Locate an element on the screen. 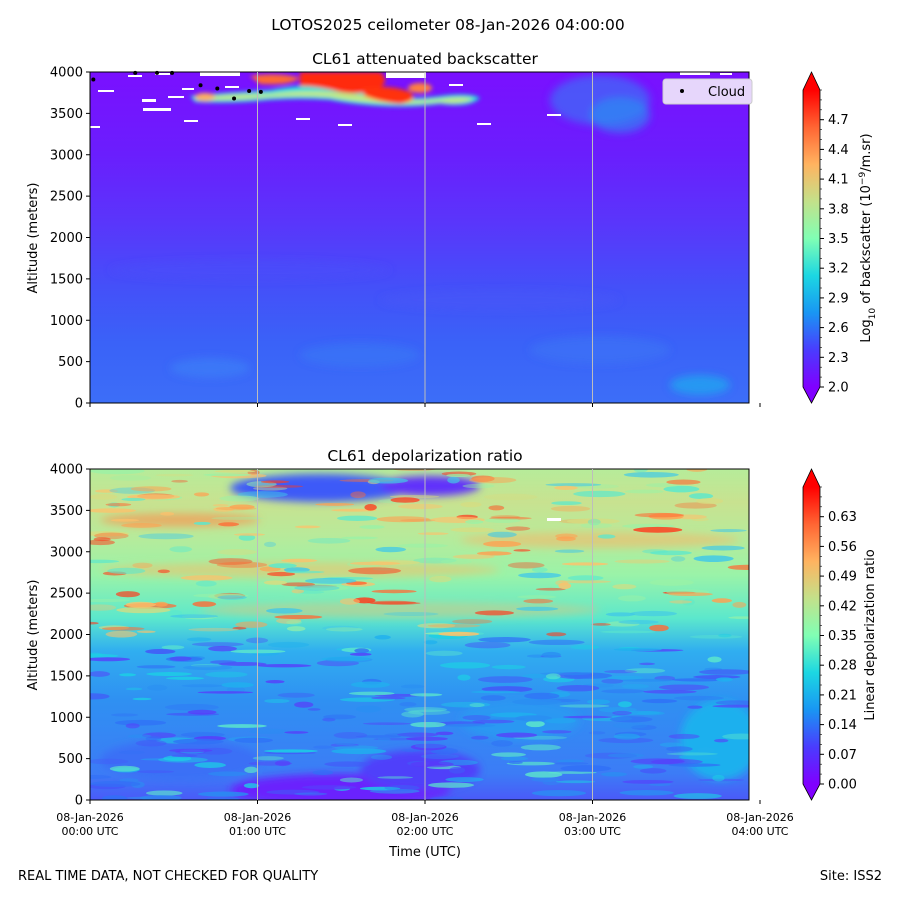 This screenshot has height=900, width=900. depolarization-panel-title: CL61 depolarization ratio is located at coordinates (424, 456).